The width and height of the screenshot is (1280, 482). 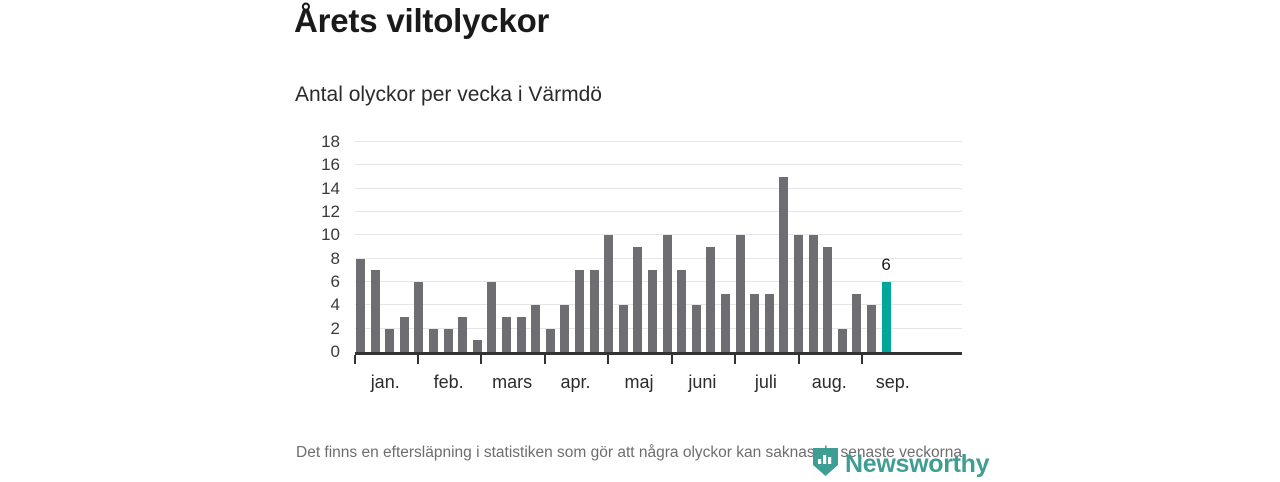 I want to click on y-axis-tick-label: 2, so click(x=335, y=328).